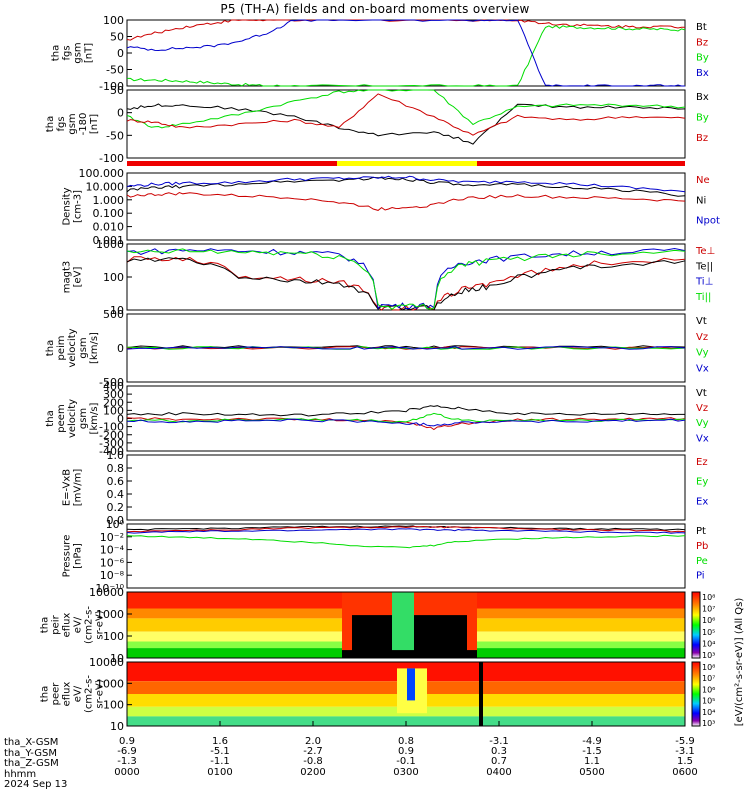 Image resolution: width=750 pixels, height=800 pixels. I want to click on y-axis-label-line: [cm-3], so click(78, 206).